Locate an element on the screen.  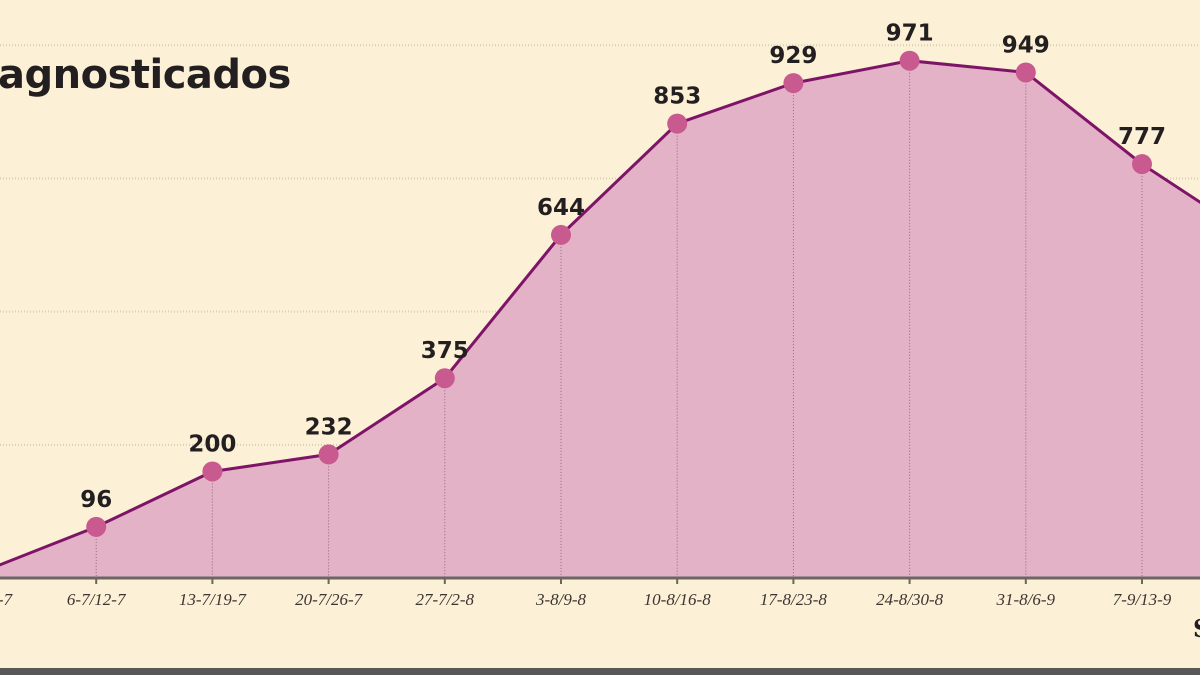
bottom-border is located at coordinates (600, 671).